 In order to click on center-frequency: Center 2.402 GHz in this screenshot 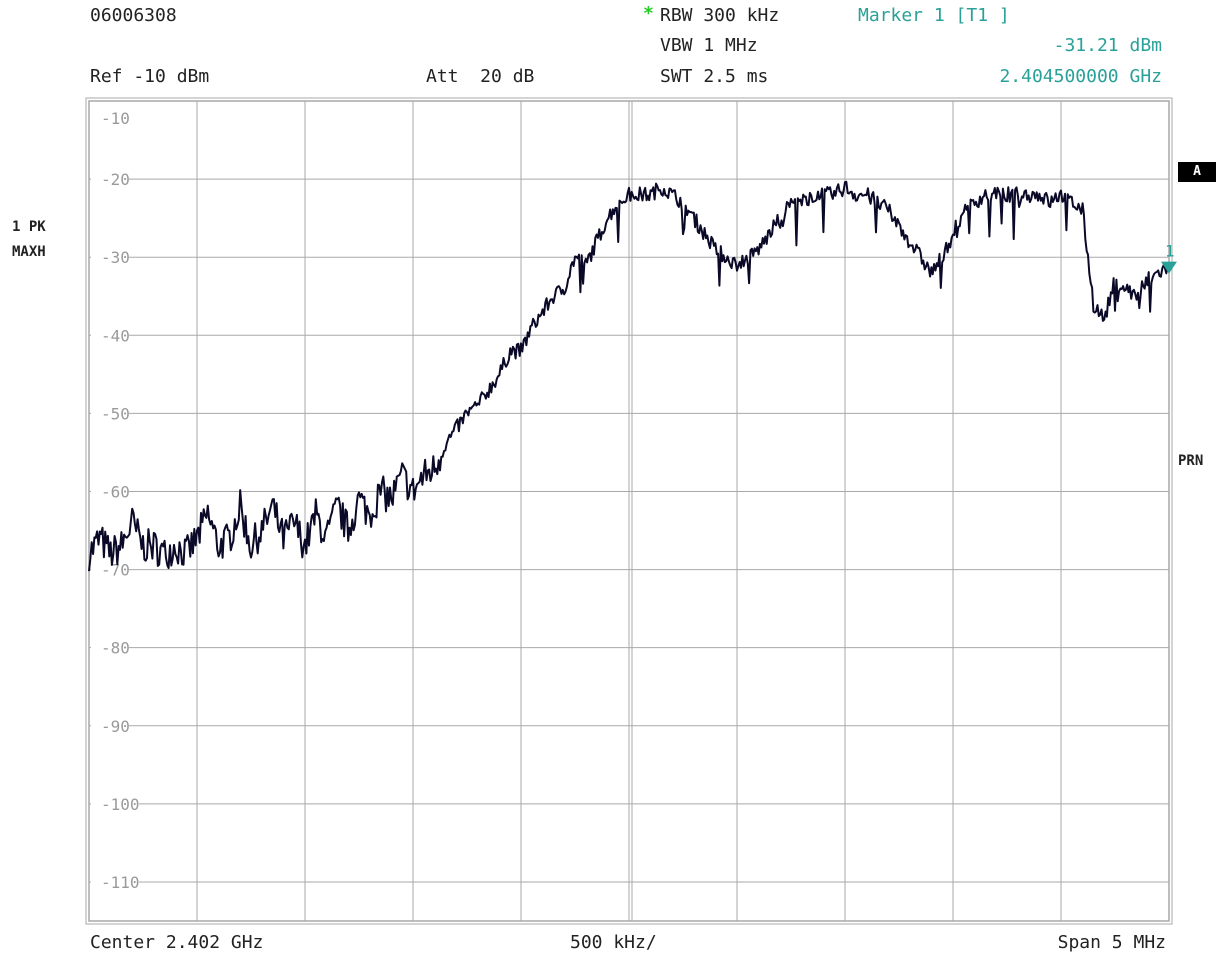, I will do `click(177, 942)`.